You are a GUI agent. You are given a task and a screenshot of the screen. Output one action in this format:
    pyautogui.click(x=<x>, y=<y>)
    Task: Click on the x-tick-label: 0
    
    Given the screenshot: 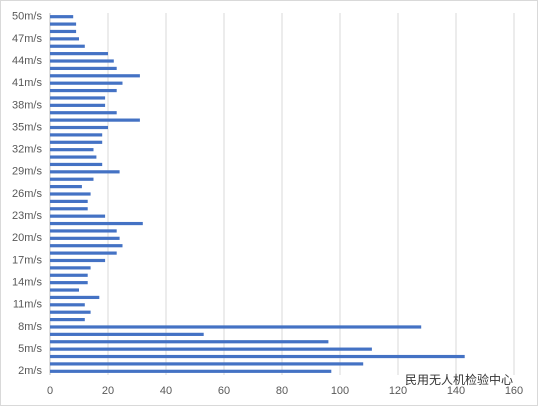 What is the action you would take?
    pyautogui.click(x=50, y=391)
    